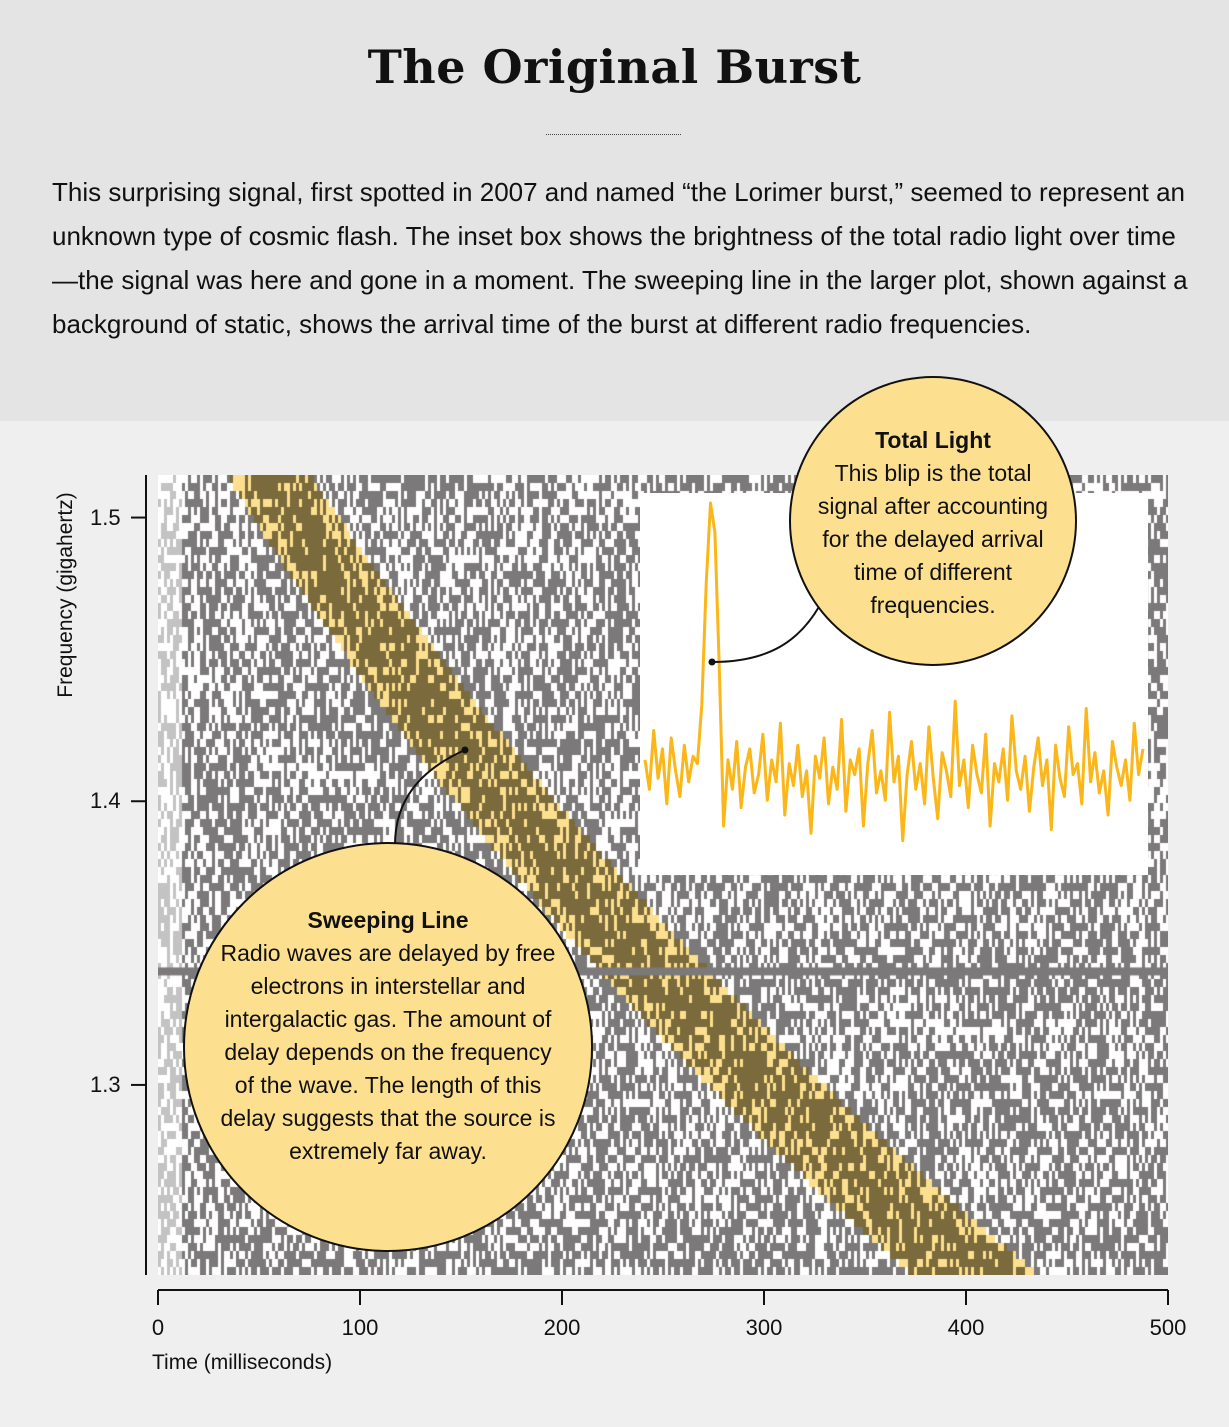 The image size is (1229, 1427). I want to click on y-tick-label: 1.5, so click(105, 517).